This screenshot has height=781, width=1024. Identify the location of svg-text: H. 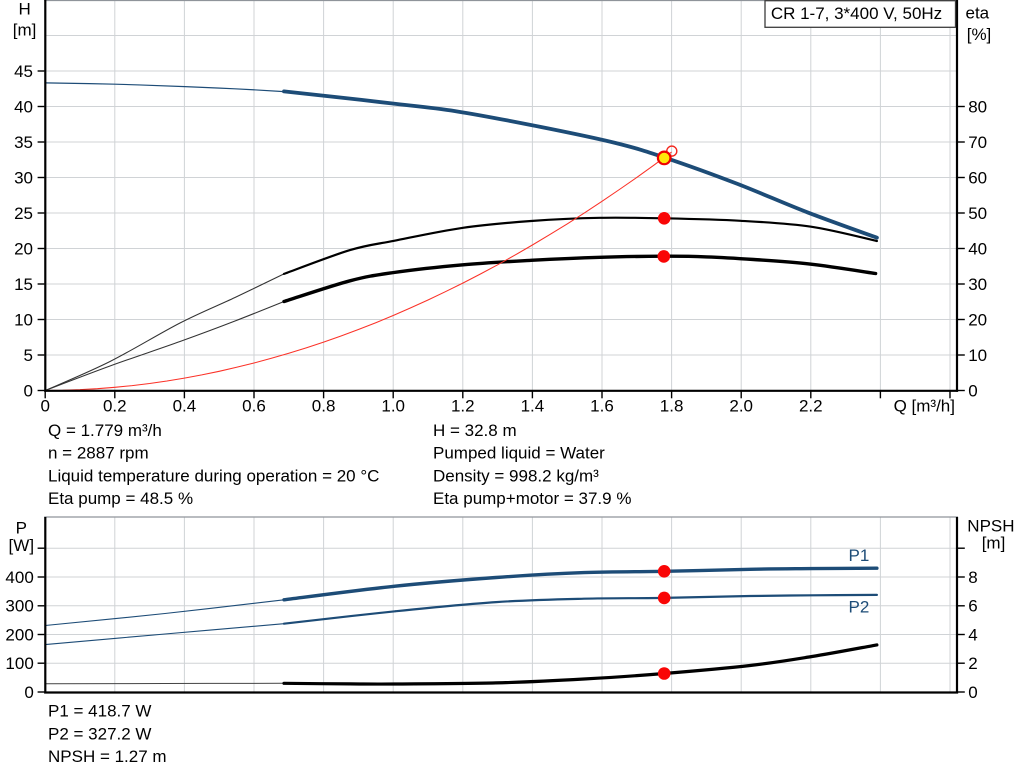
(24, 9).